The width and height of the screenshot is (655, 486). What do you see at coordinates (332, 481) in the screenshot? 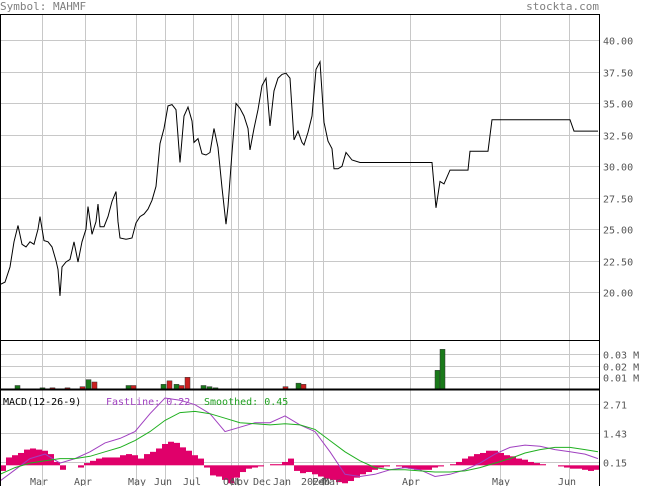
I see `month-label: Mar` at bounding box center [332, 481].